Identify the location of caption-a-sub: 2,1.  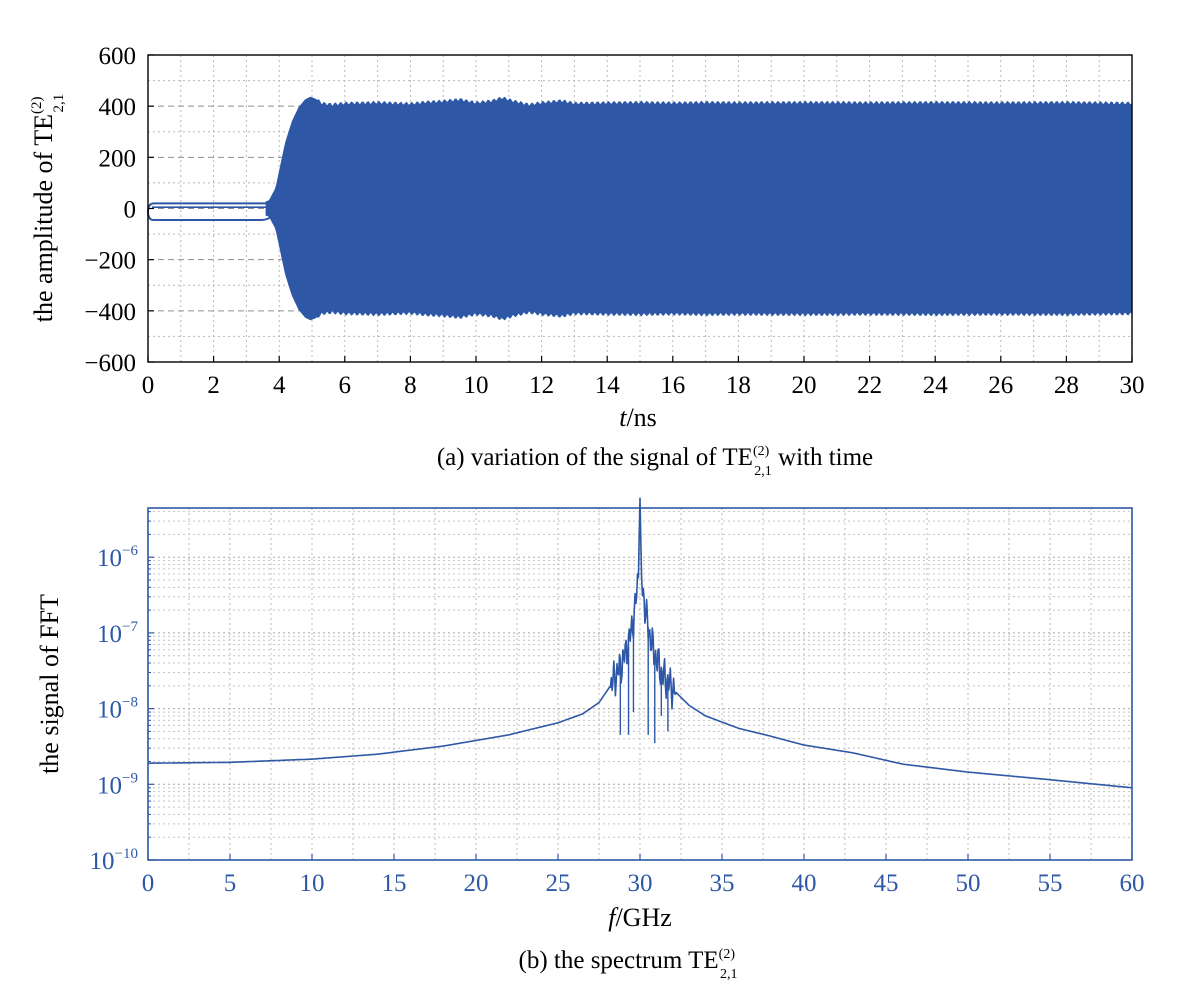
(763, 471).